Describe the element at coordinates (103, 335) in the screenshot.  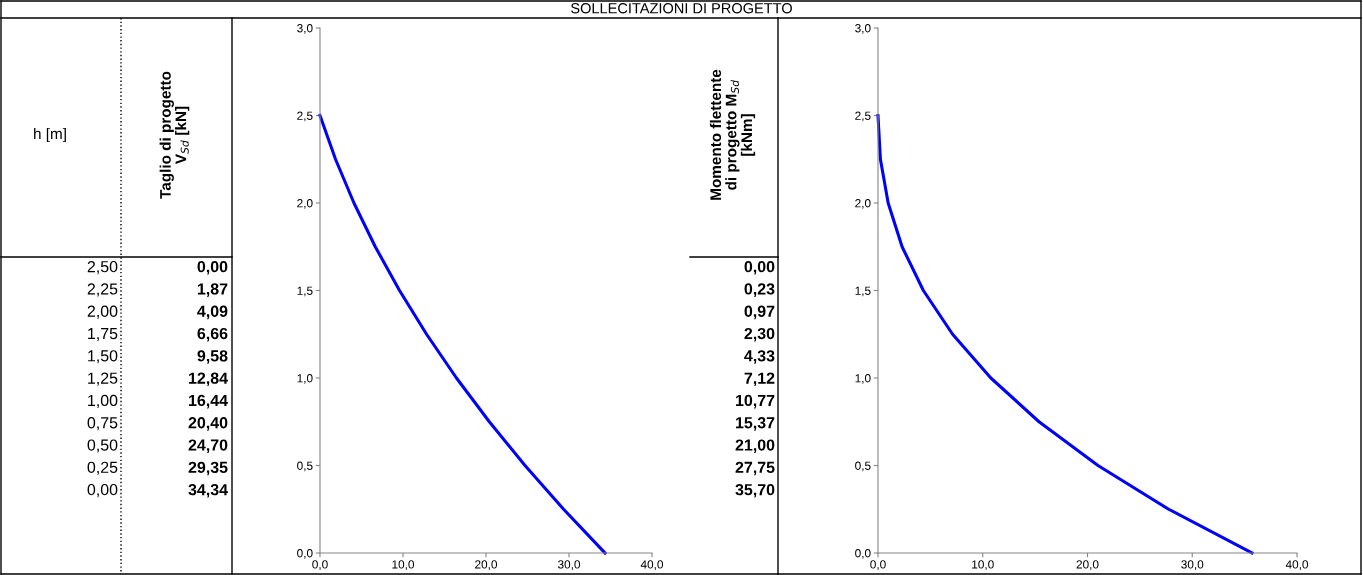
I see `text: 1,75` at that location.